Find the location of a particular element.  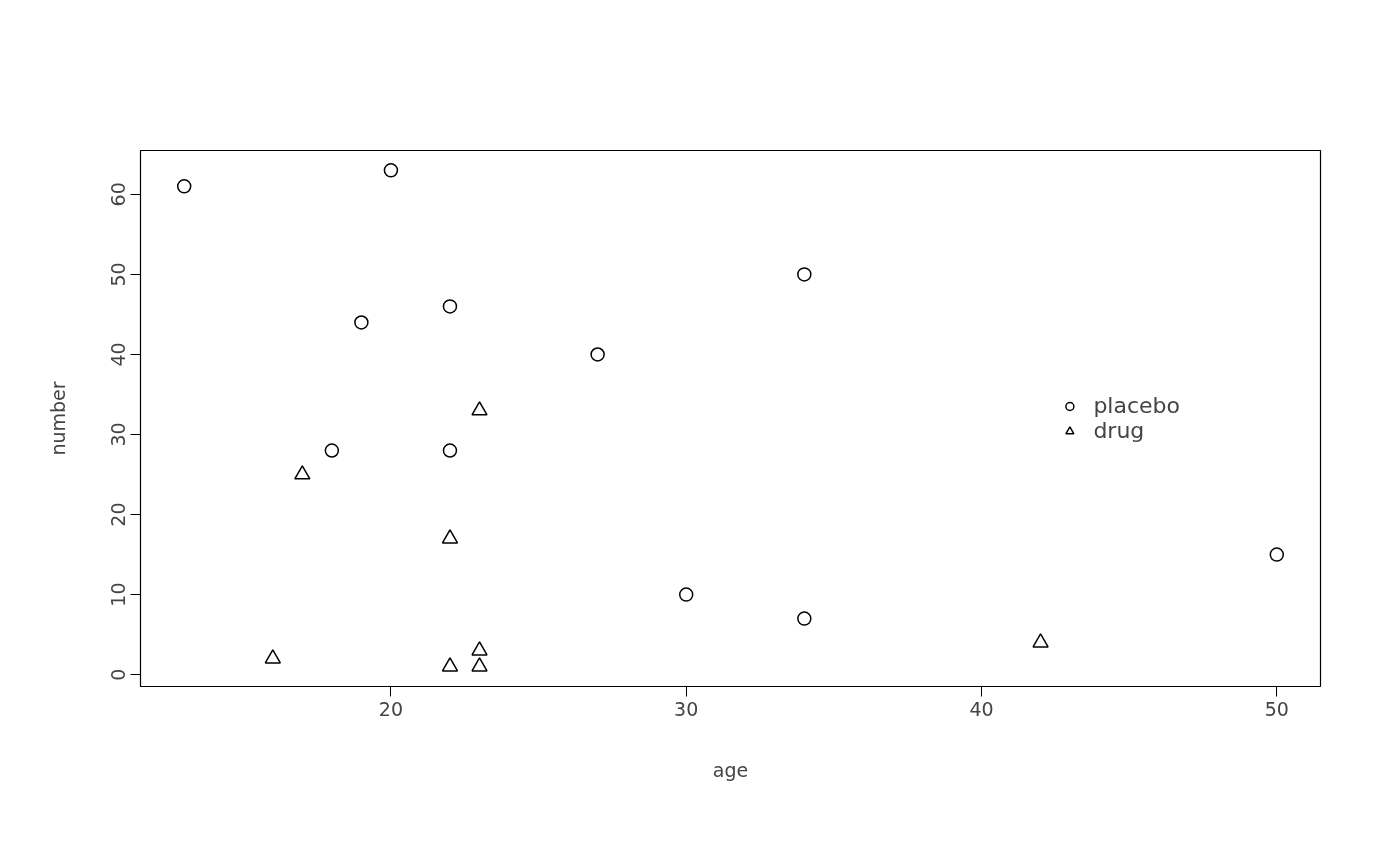

x-tick-label: 30 is located at coordinates (686, 708).